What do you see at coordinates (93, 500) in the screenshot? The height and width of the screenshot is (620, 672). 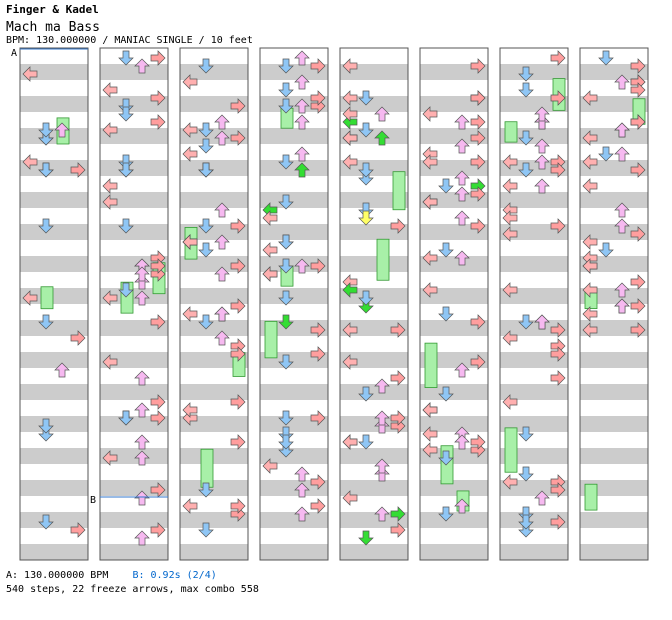 I see `stop-marker-b: B` at bounding box center [93, 500].